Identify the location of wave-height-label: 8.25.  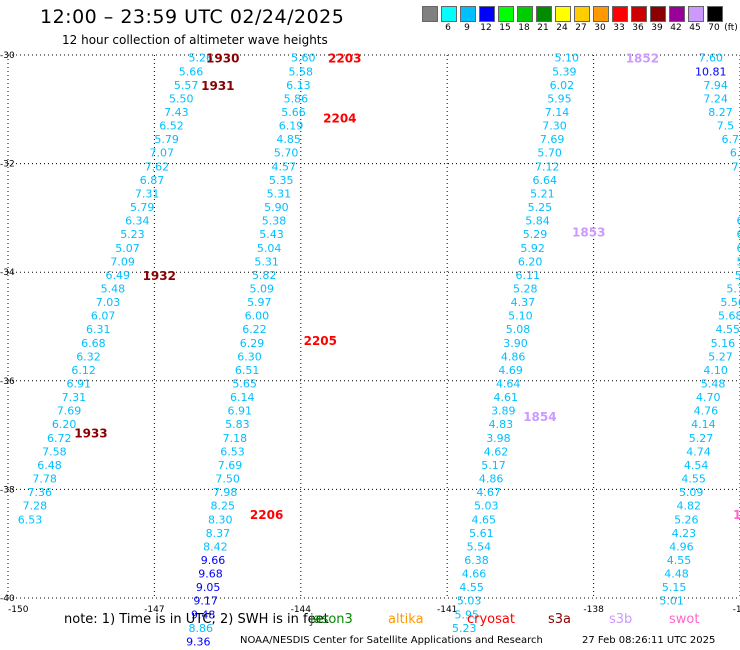
(222, 506).